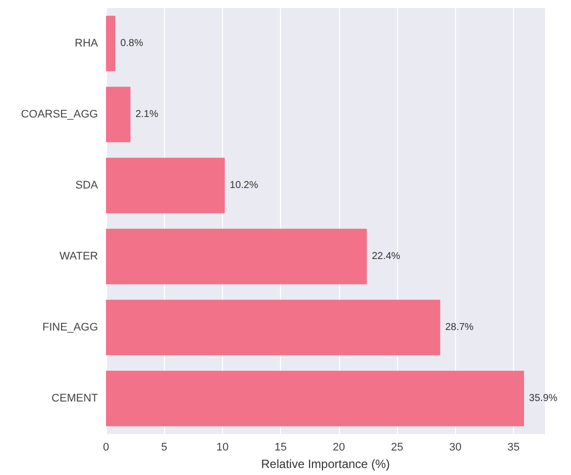 Image resolution: width=571 pixels, height=475 pixels. Describe the element at coordinates (386, 256) in the screenshot. I see `data-label: 22.4%` at that location.